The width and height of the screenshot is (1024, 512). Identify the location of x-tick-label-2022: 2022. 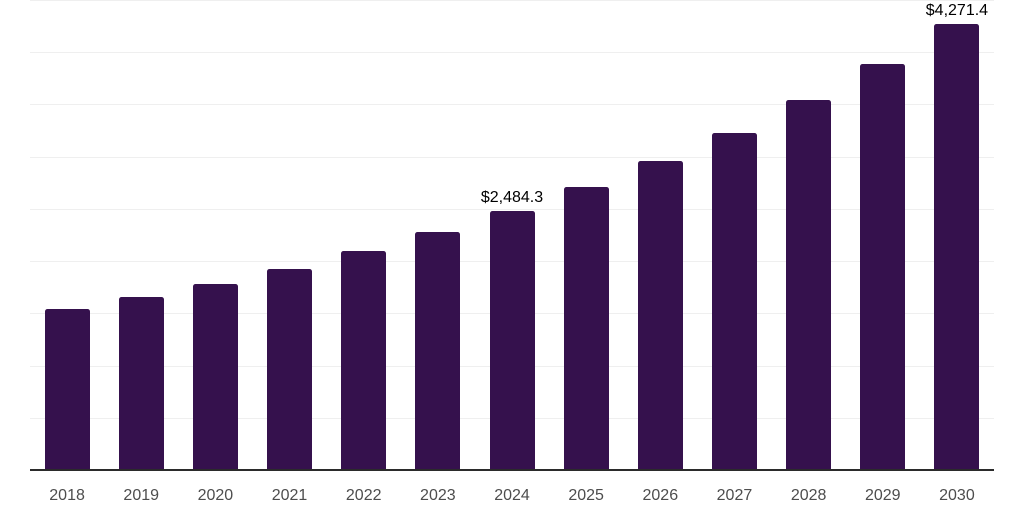
(363, 495).